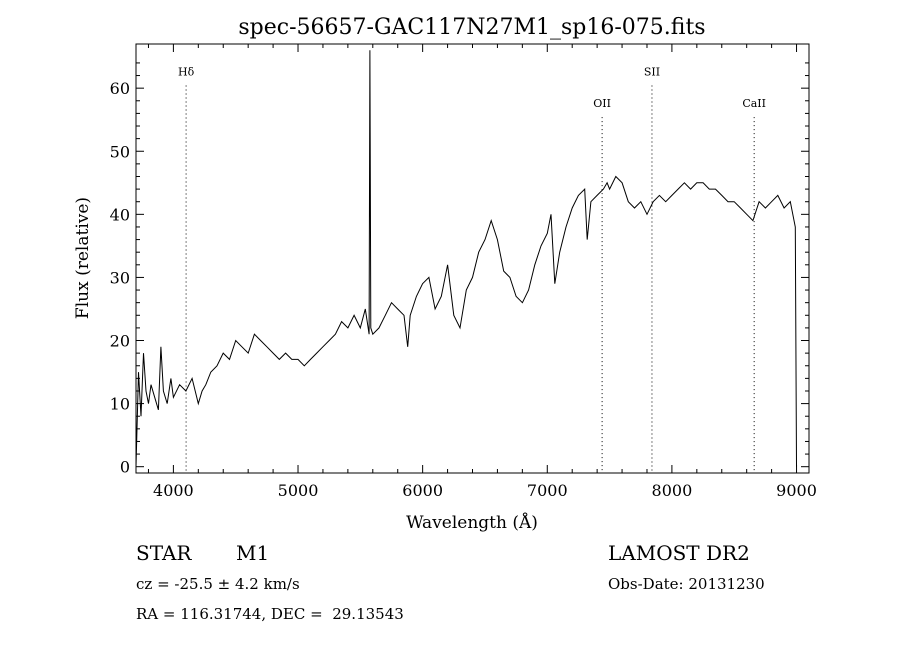 Image resolution: width=900 pixels, height=650 pixels. What do you see at coordinates (679, 553) in the screenshot?
I see `survey-name: LAMOST DR2` at bounding box center [679, 553].